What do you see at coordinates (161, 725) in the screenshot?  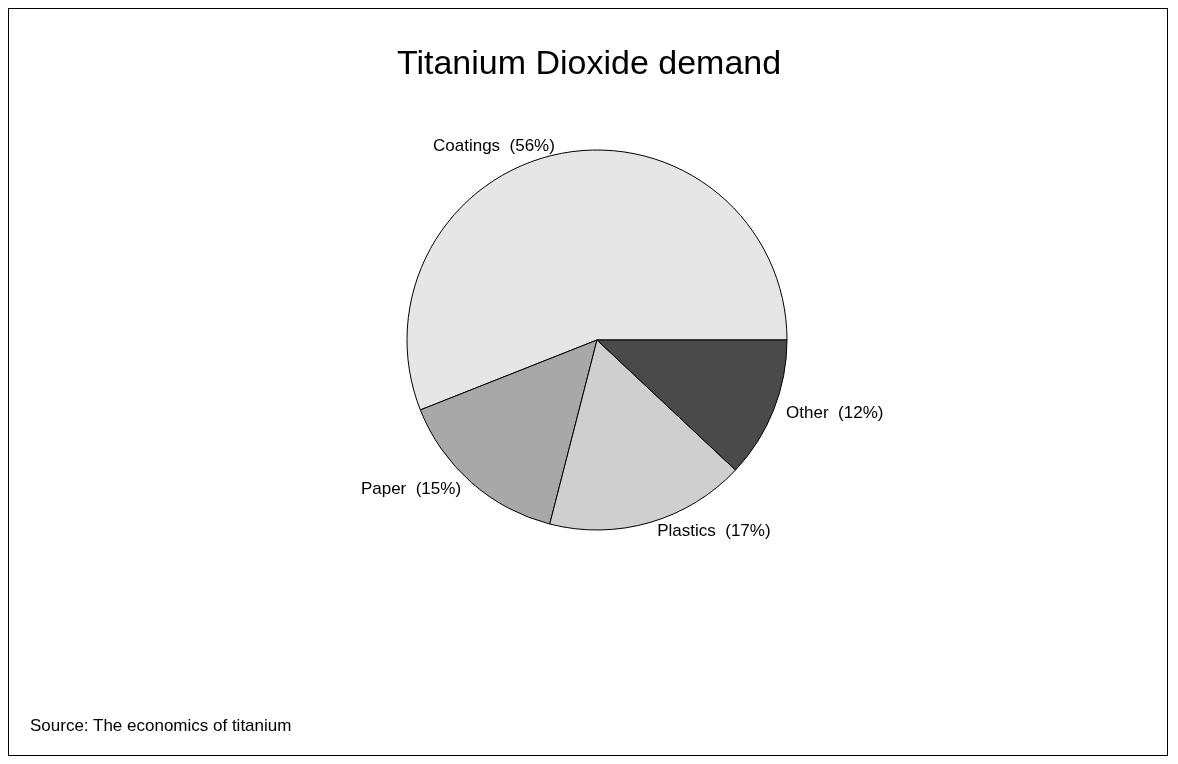 I see `source-note: Source: The economics of titanium` at bounding box center [161, 725].